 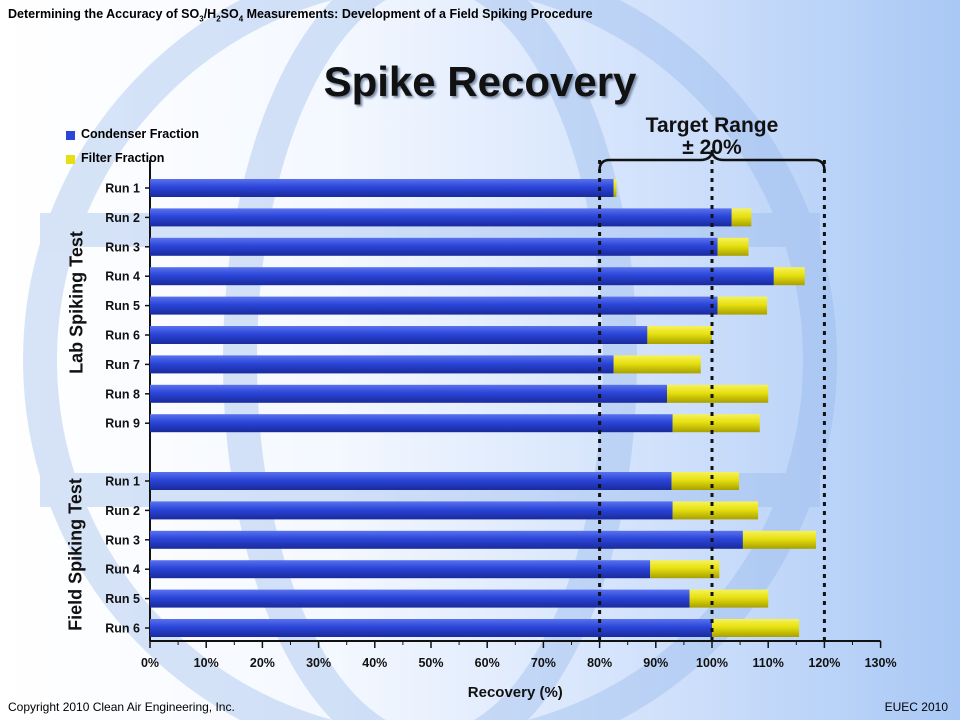 I want to click on x-tick-label: 130%, so click(x=881, y=663).